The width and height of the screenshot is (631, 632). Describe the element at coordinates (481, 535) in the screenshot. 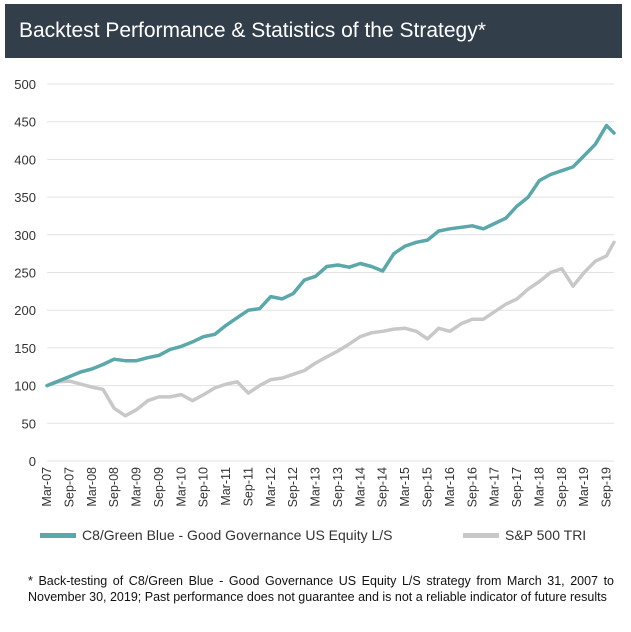

I see `legend-swatch-sp500` at that location.